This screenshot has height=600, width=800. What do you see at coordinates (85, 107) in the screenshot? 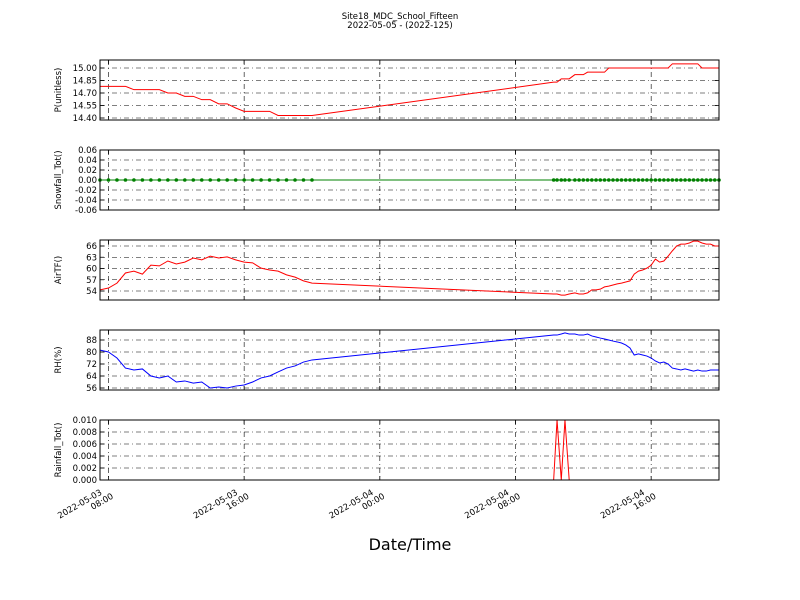
I see `y-tick-label: 14.55` at bounding box center [85, 107].